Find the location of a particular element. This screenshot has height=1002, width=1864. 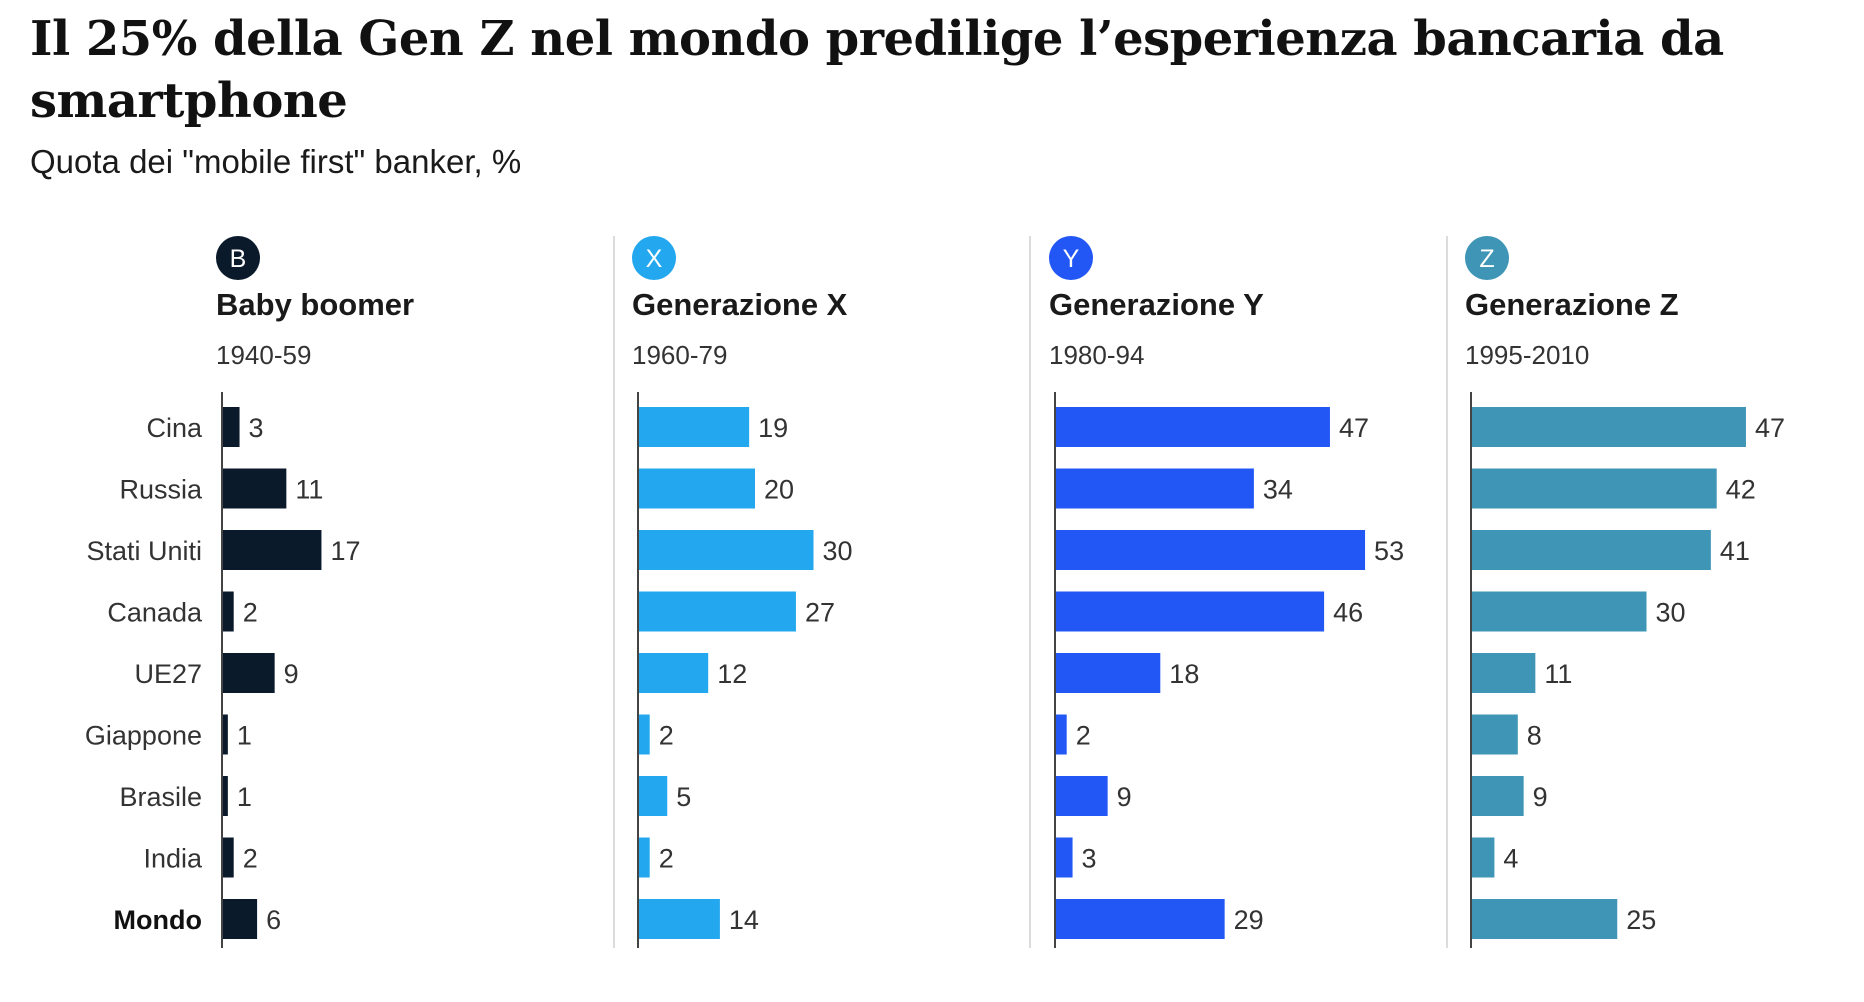

badge-letter: Z is located at coordinates (1486, 259).